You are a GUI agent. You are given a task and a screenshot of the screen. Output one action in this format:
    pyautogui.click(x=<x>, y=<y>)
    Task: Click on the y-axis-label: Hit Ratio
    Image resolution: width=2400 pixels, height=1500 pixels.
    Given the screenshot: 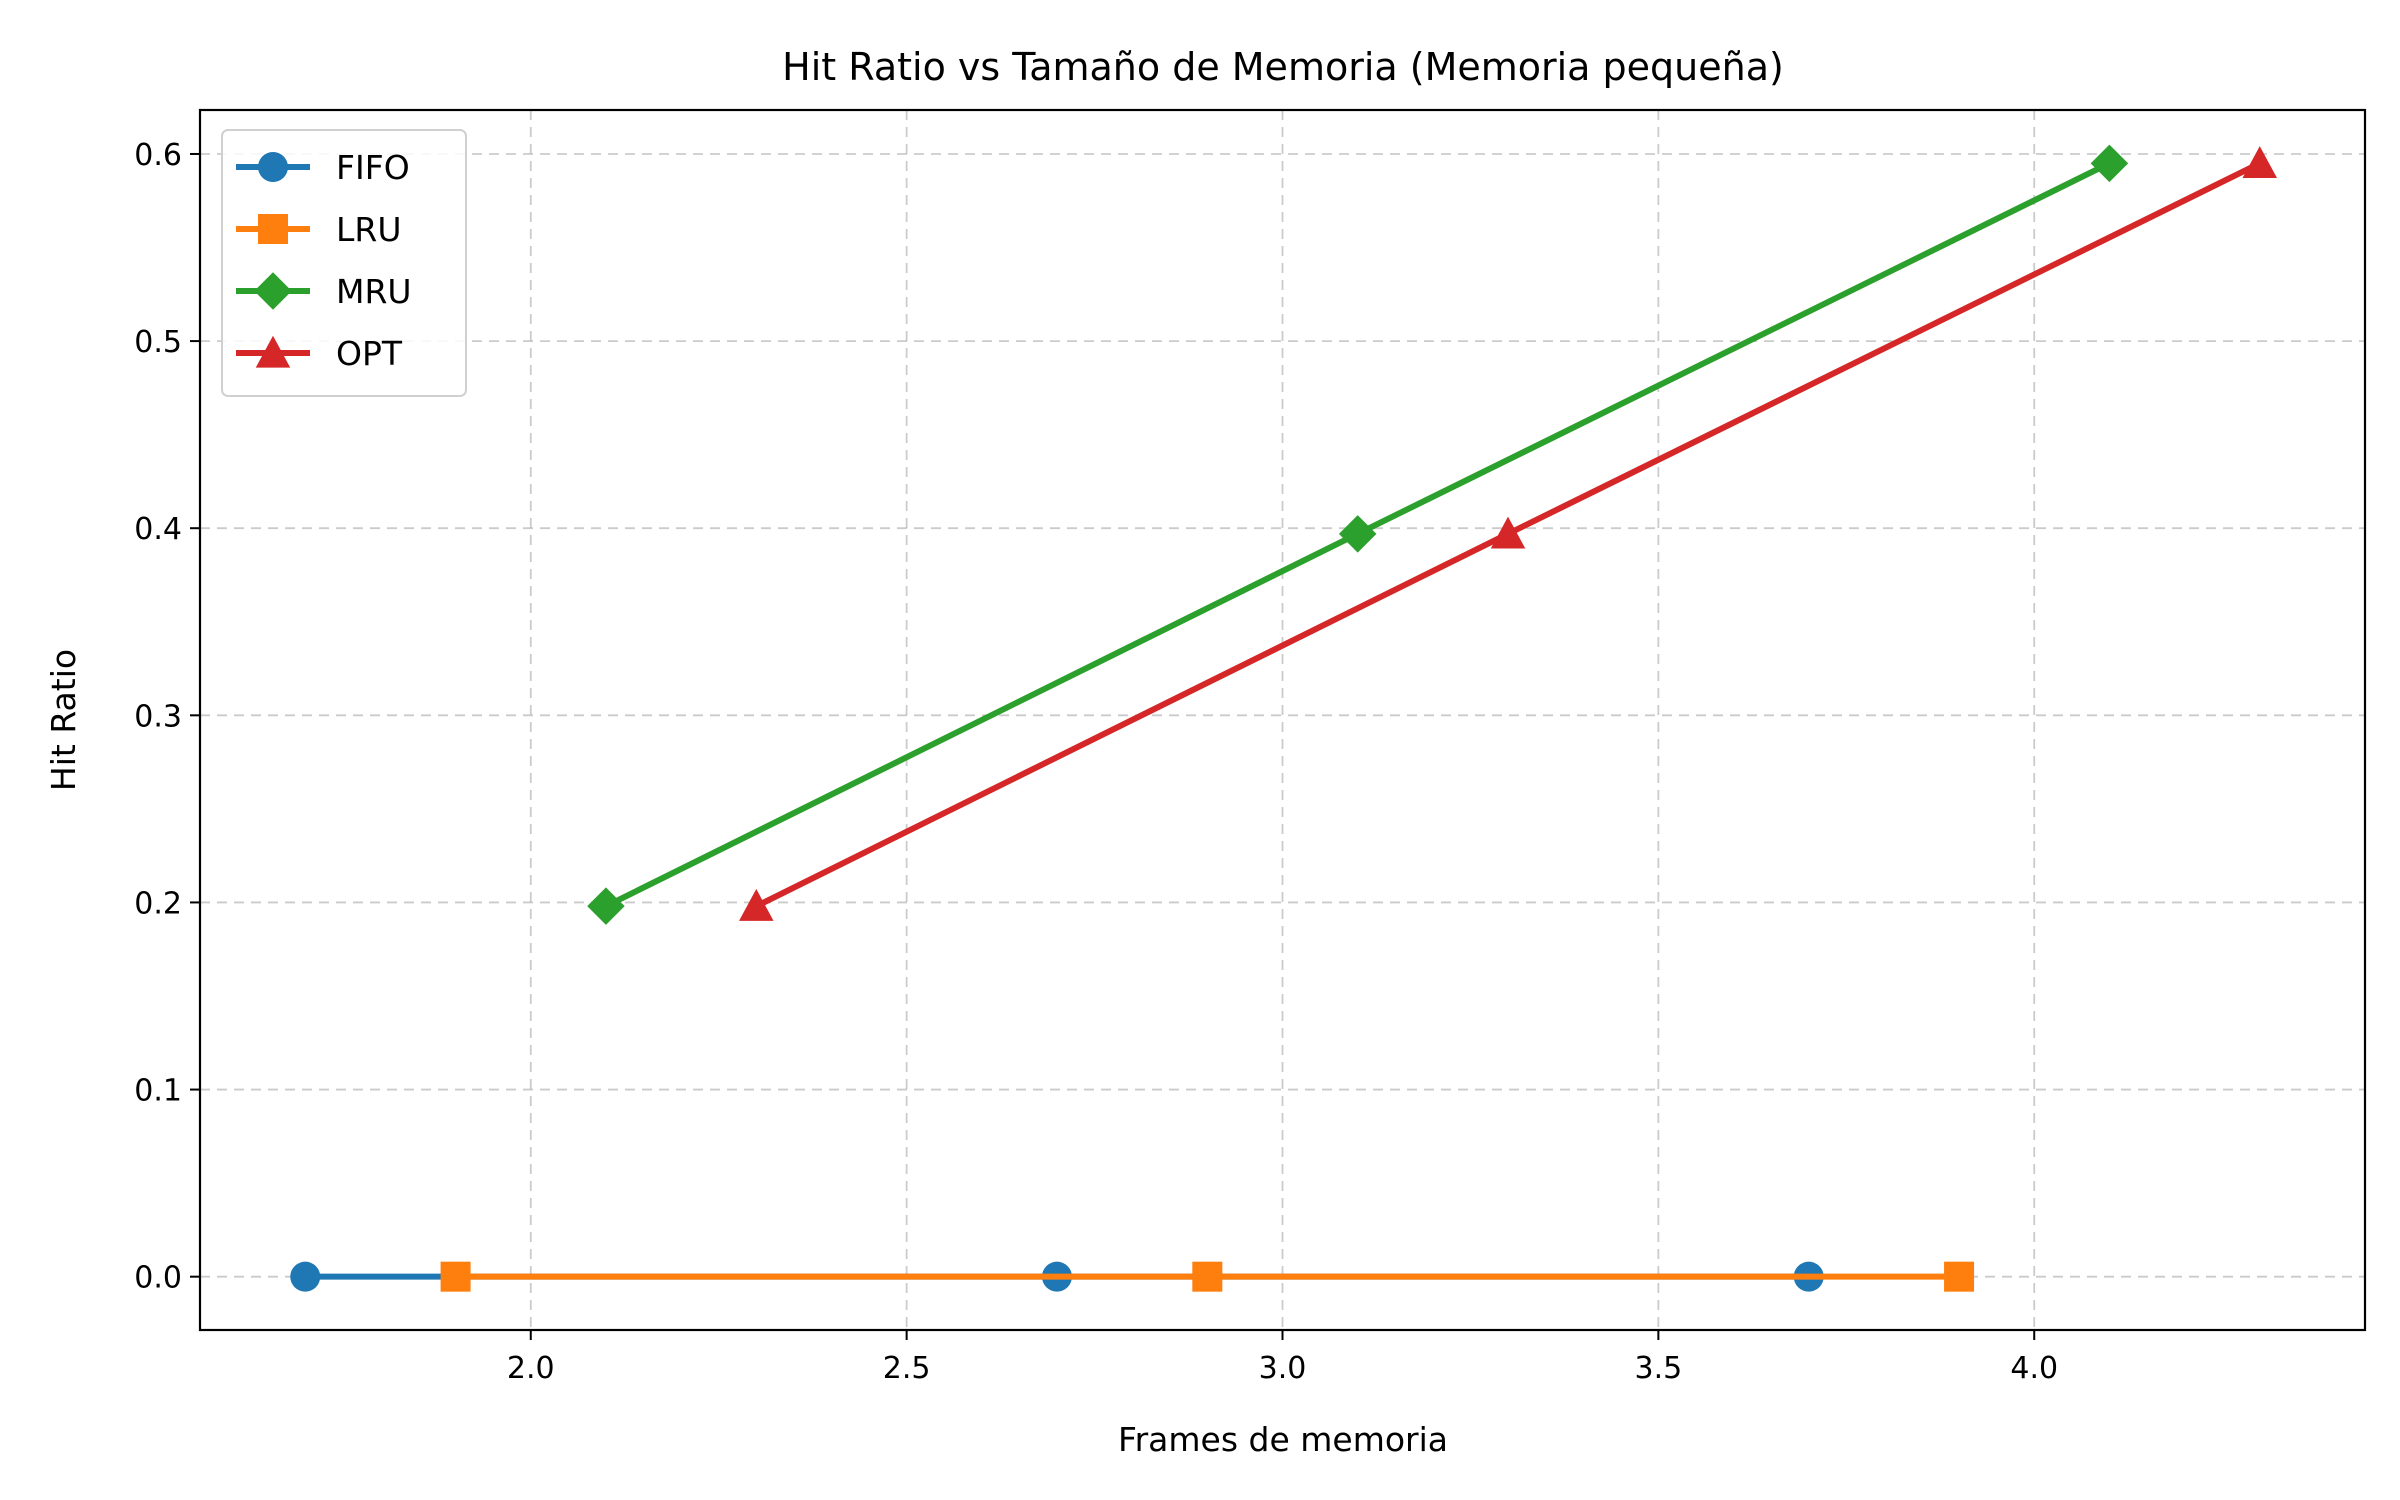 What is the action you would take?
    pyautogui.click(x=63, y=720)
    